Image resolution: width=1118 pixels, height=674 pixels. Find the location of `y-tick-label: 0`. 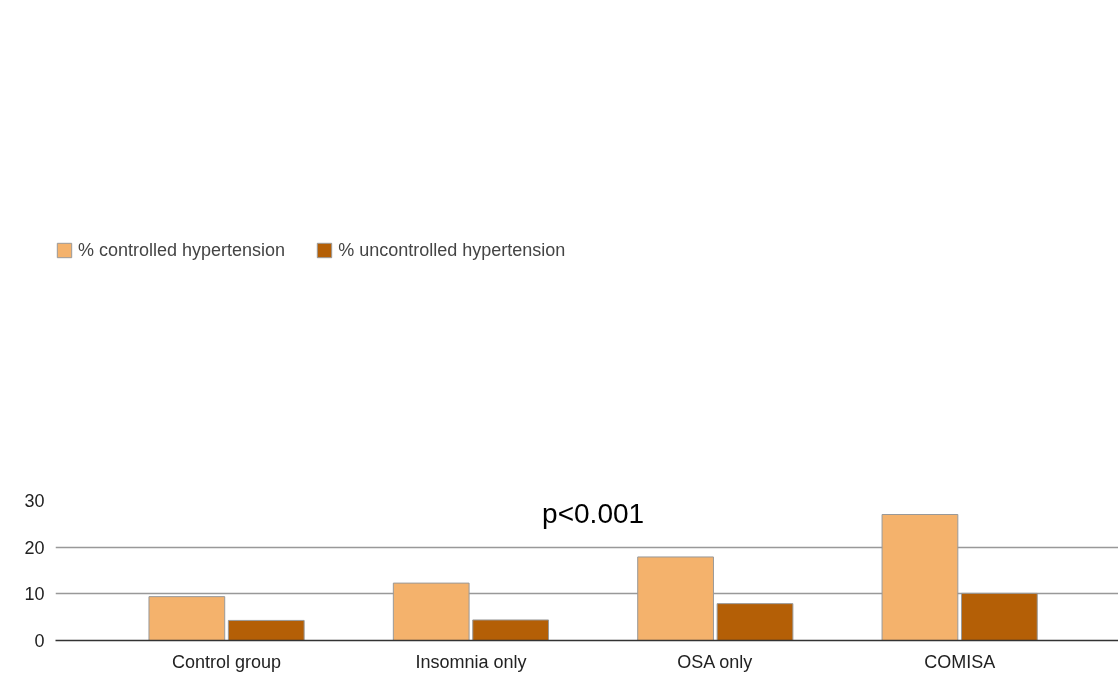

y-tick-label: 0 is located at coordinates (39, 641).